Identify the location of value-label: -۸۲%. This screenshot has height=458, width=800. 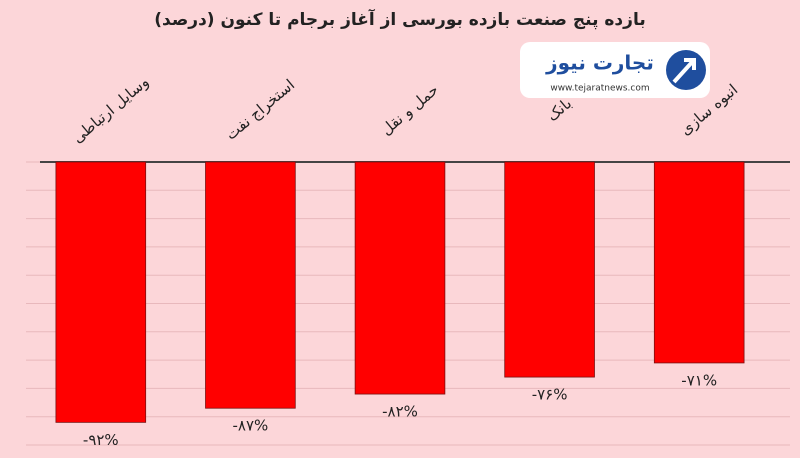
(400, 412).